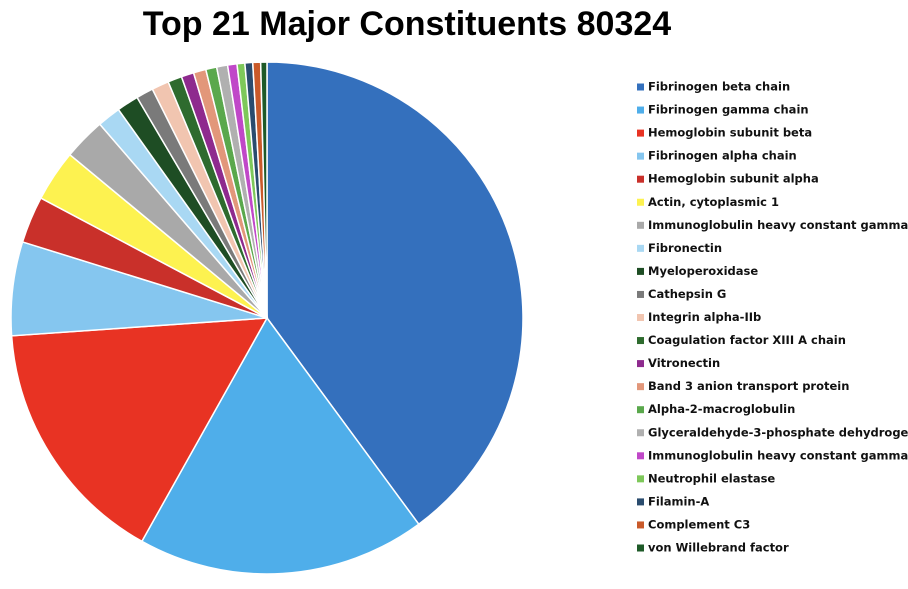  What do you see at coordinates (721, 409) in the screenshot?
I see `legend-label: Alpha-2-macroglobulin` at bounding box center [721, 409].